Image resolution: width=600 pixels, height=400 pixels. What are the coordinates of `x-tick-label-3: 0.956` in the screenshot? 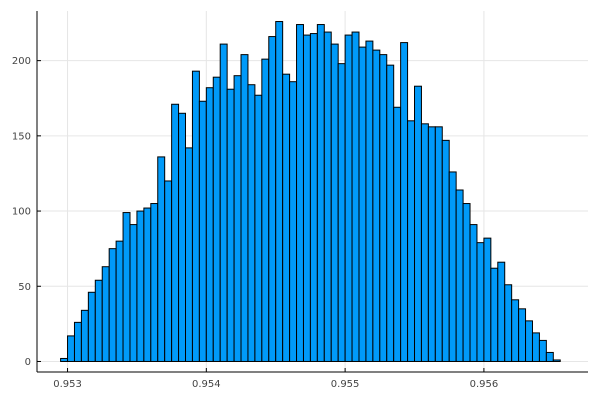 It's located at (484, 384).